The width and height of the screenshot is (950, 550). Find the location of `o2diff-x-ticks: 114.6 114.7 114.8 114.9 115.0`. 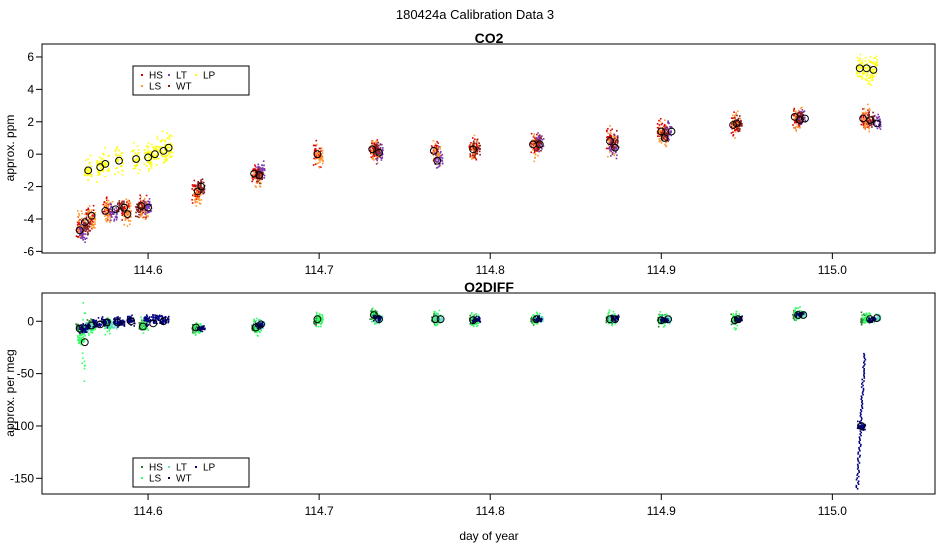

o2diff-x-ticks: 114.6 114.7 114.8 114.9 115.0 is located at coordinates (490, 506).